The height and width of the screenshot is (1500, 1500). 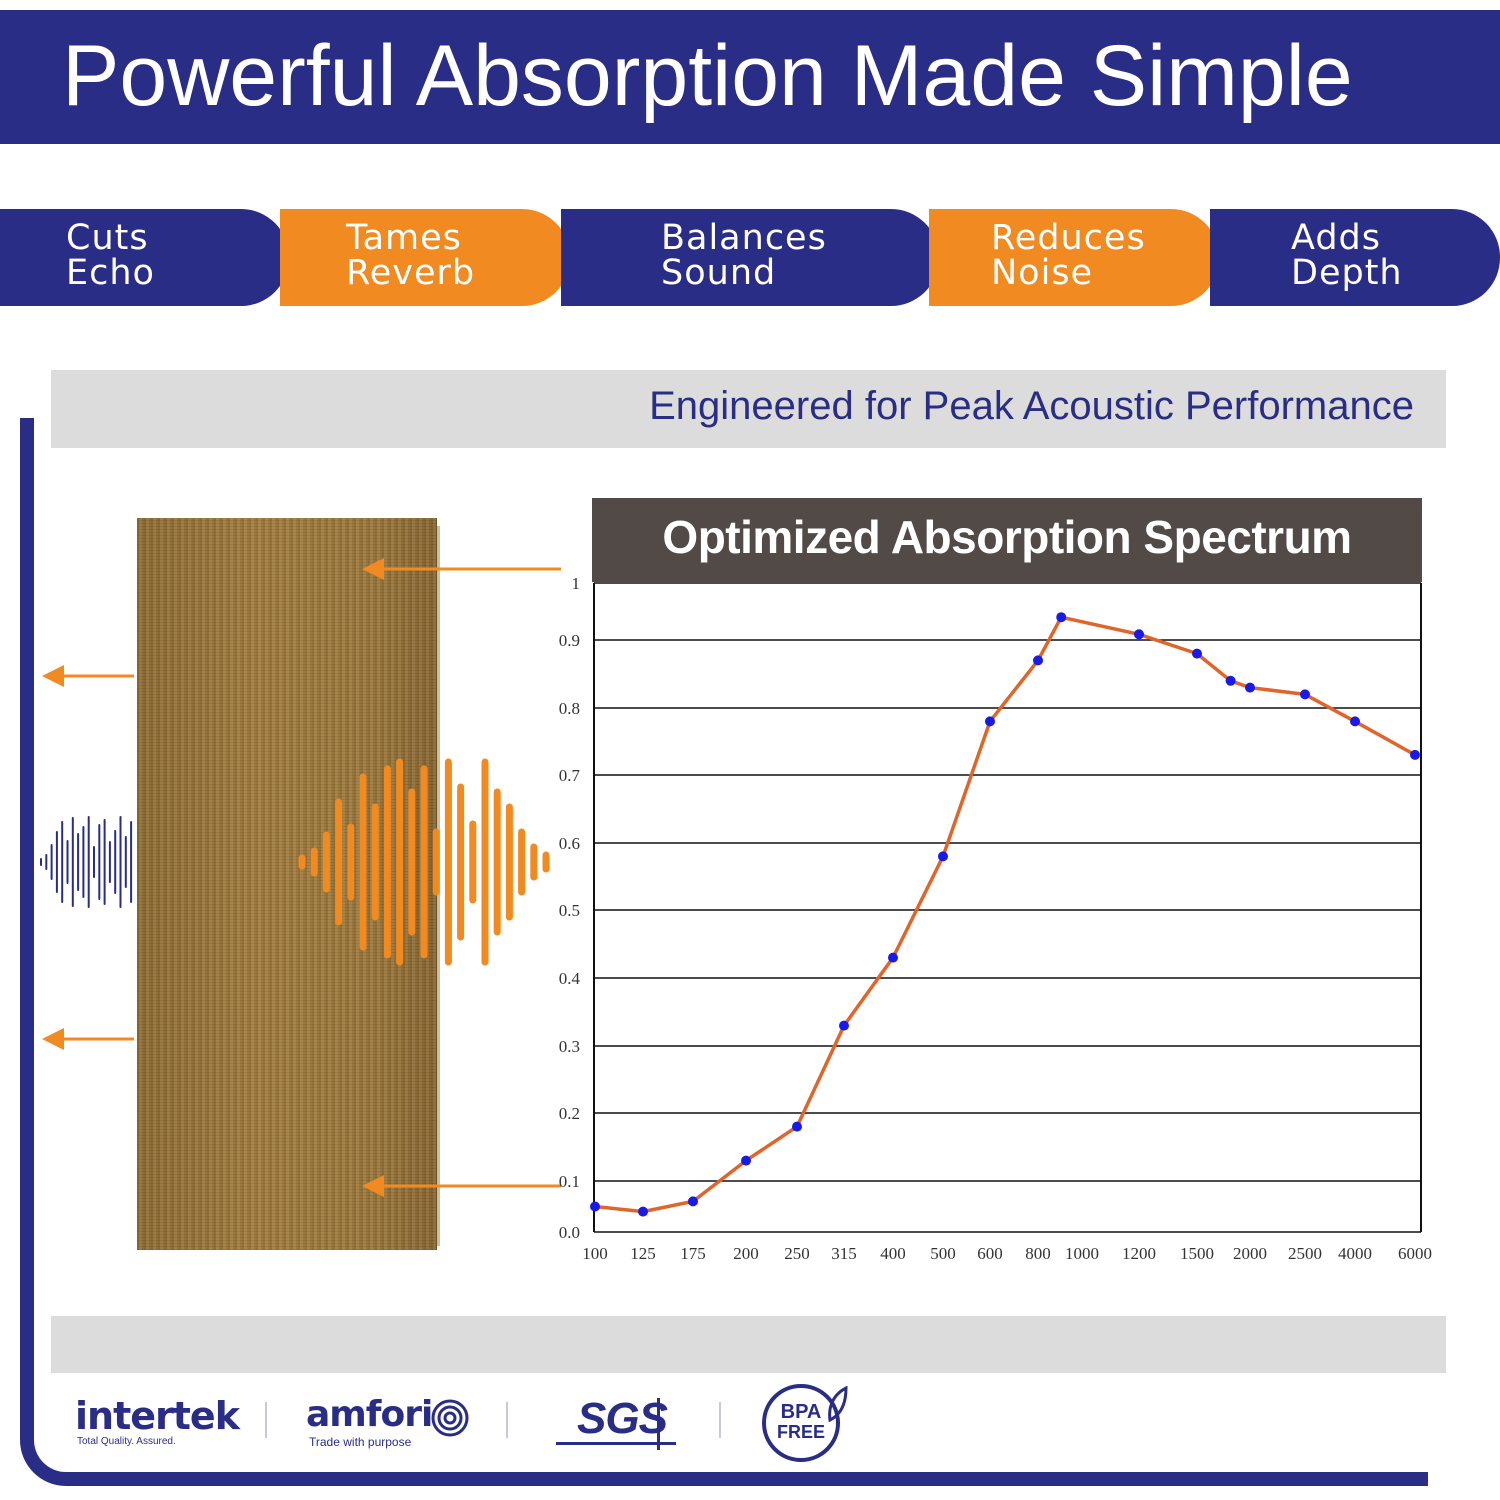 What do you see at coordinates (1042, 273) in the screenshot?
I see `benefit-line2: Noise` at bounding box center [1042, 273].